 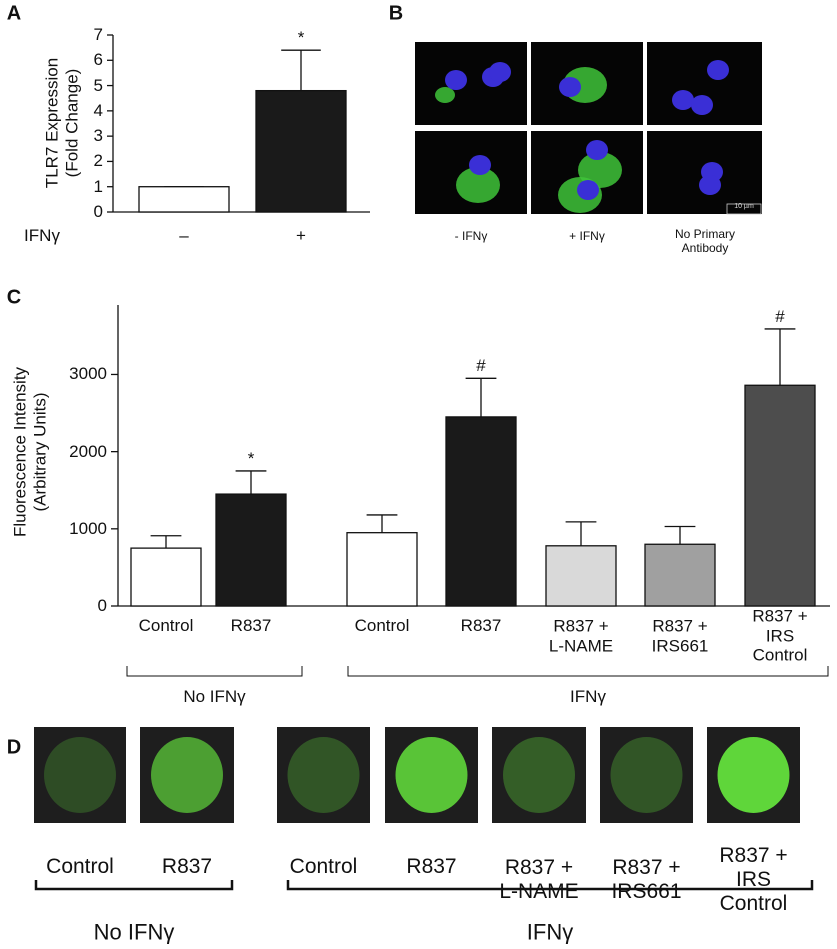 I want to click on image-caption: R837 + IRS661, so click(x=646, y=879).